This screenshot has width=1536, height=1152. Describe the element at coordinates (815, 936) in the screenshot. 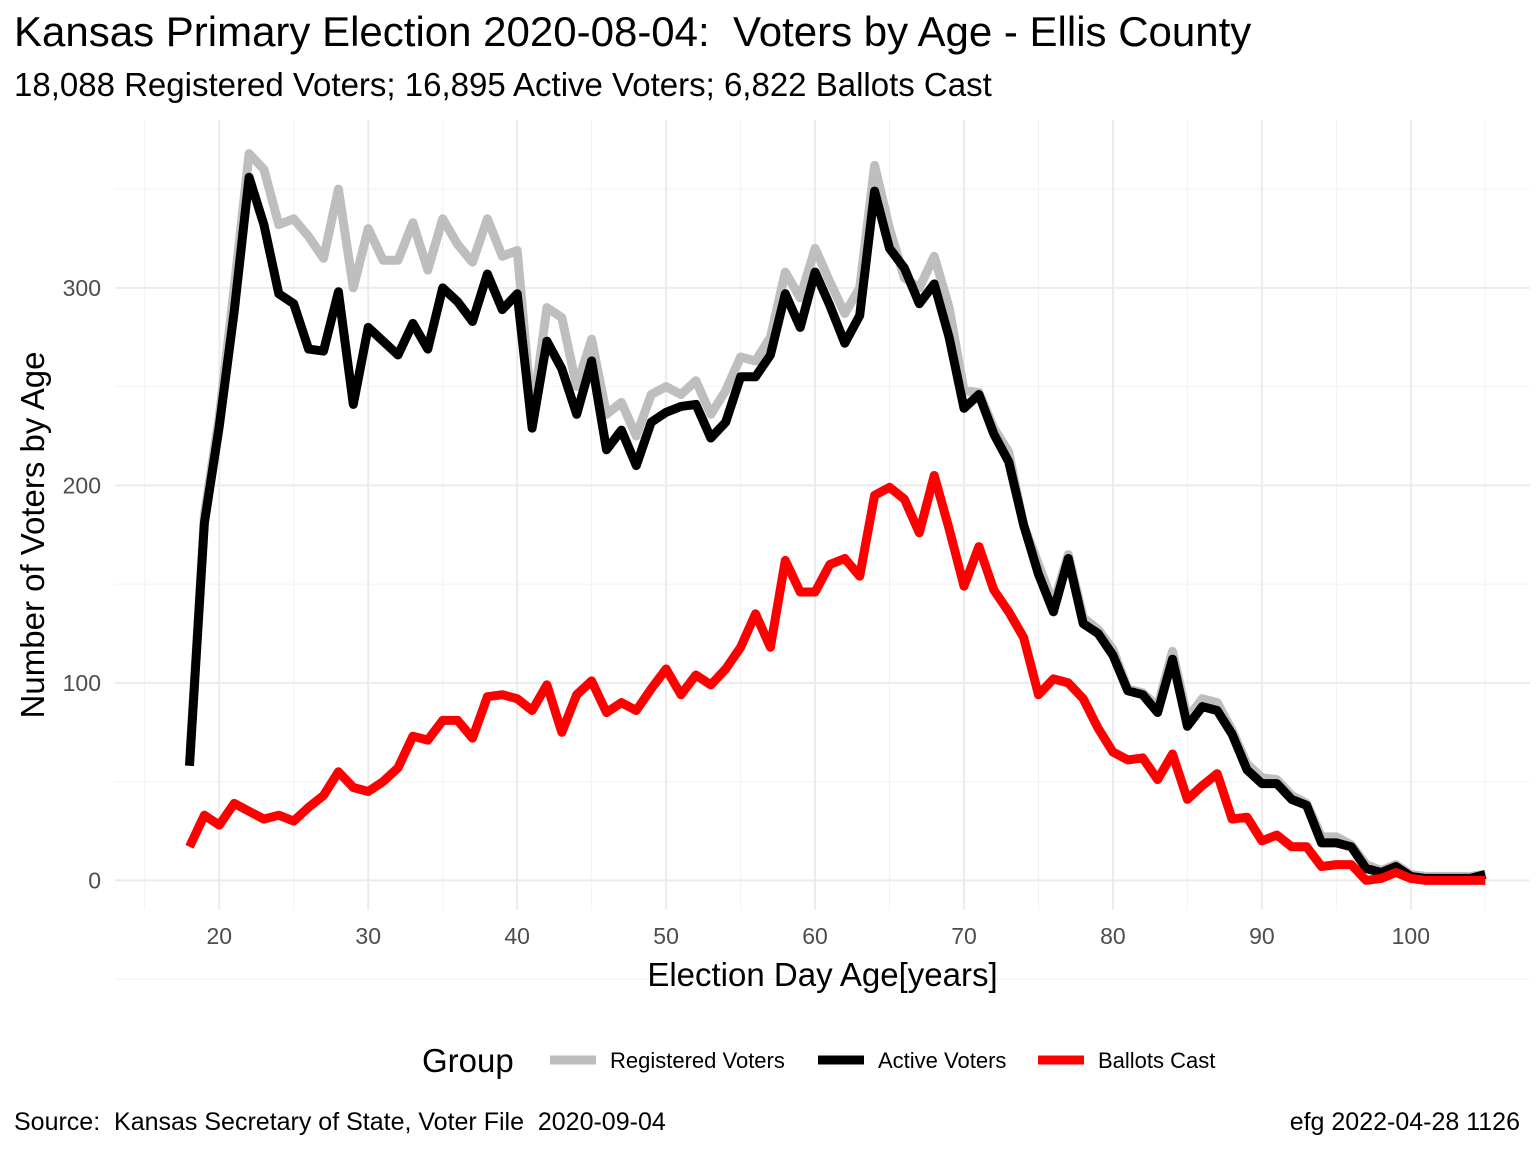

I see `x-tick-label: 60` at that location.